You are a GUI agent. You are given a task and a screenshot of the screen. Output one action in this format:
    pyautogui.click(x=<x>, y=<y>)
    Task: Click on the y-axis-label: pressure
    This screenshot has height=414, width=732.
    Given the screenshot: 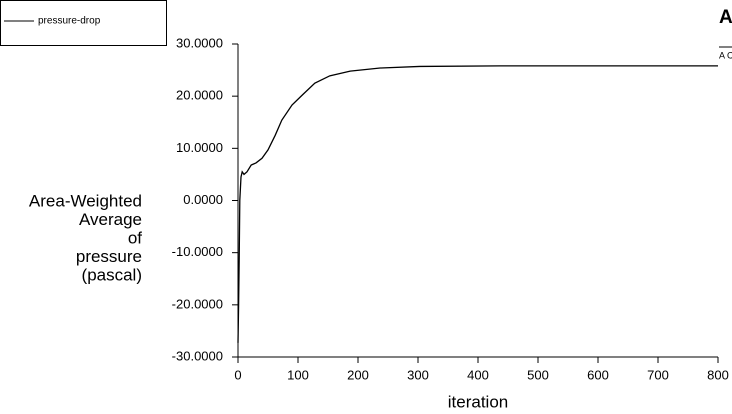 What is the action you would take?
    pyautogui.click(x=109, y=256)
    